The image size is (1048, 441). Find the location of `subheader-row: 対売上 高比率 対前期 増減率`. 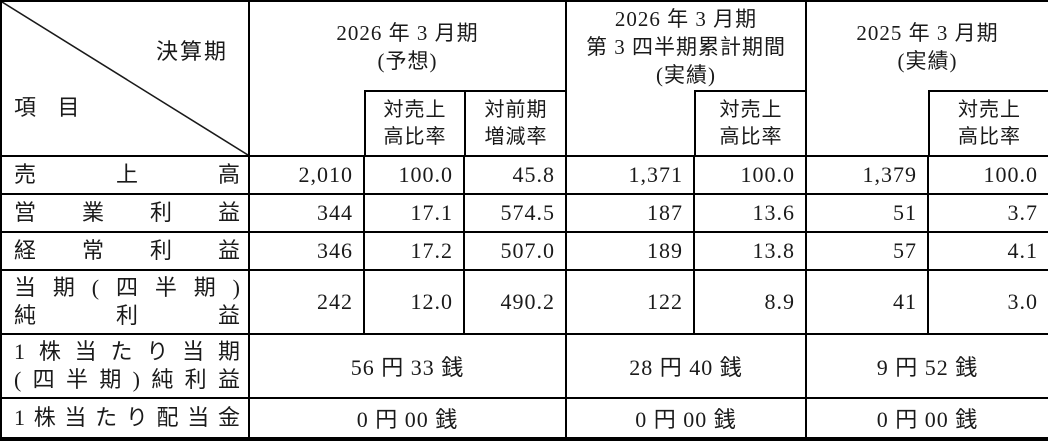

subheader-row: 対売上 高比率 対前期 増減率 is located at coordinates (464, 122).